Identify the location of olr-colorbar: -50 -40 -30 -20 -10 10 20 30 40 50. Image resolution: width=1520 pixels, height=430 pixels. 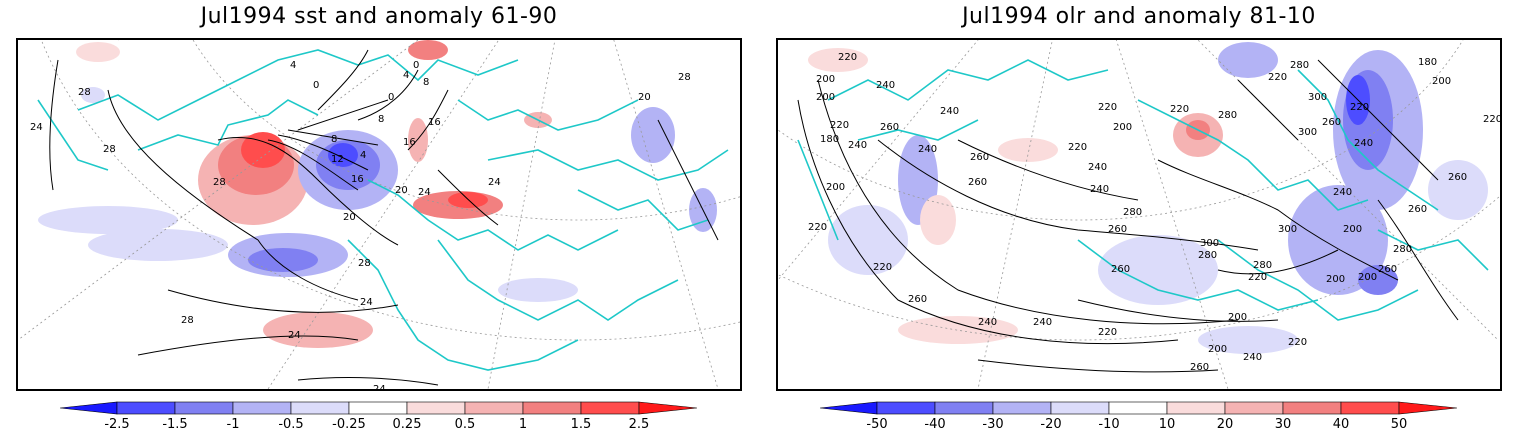
(1142, 415).